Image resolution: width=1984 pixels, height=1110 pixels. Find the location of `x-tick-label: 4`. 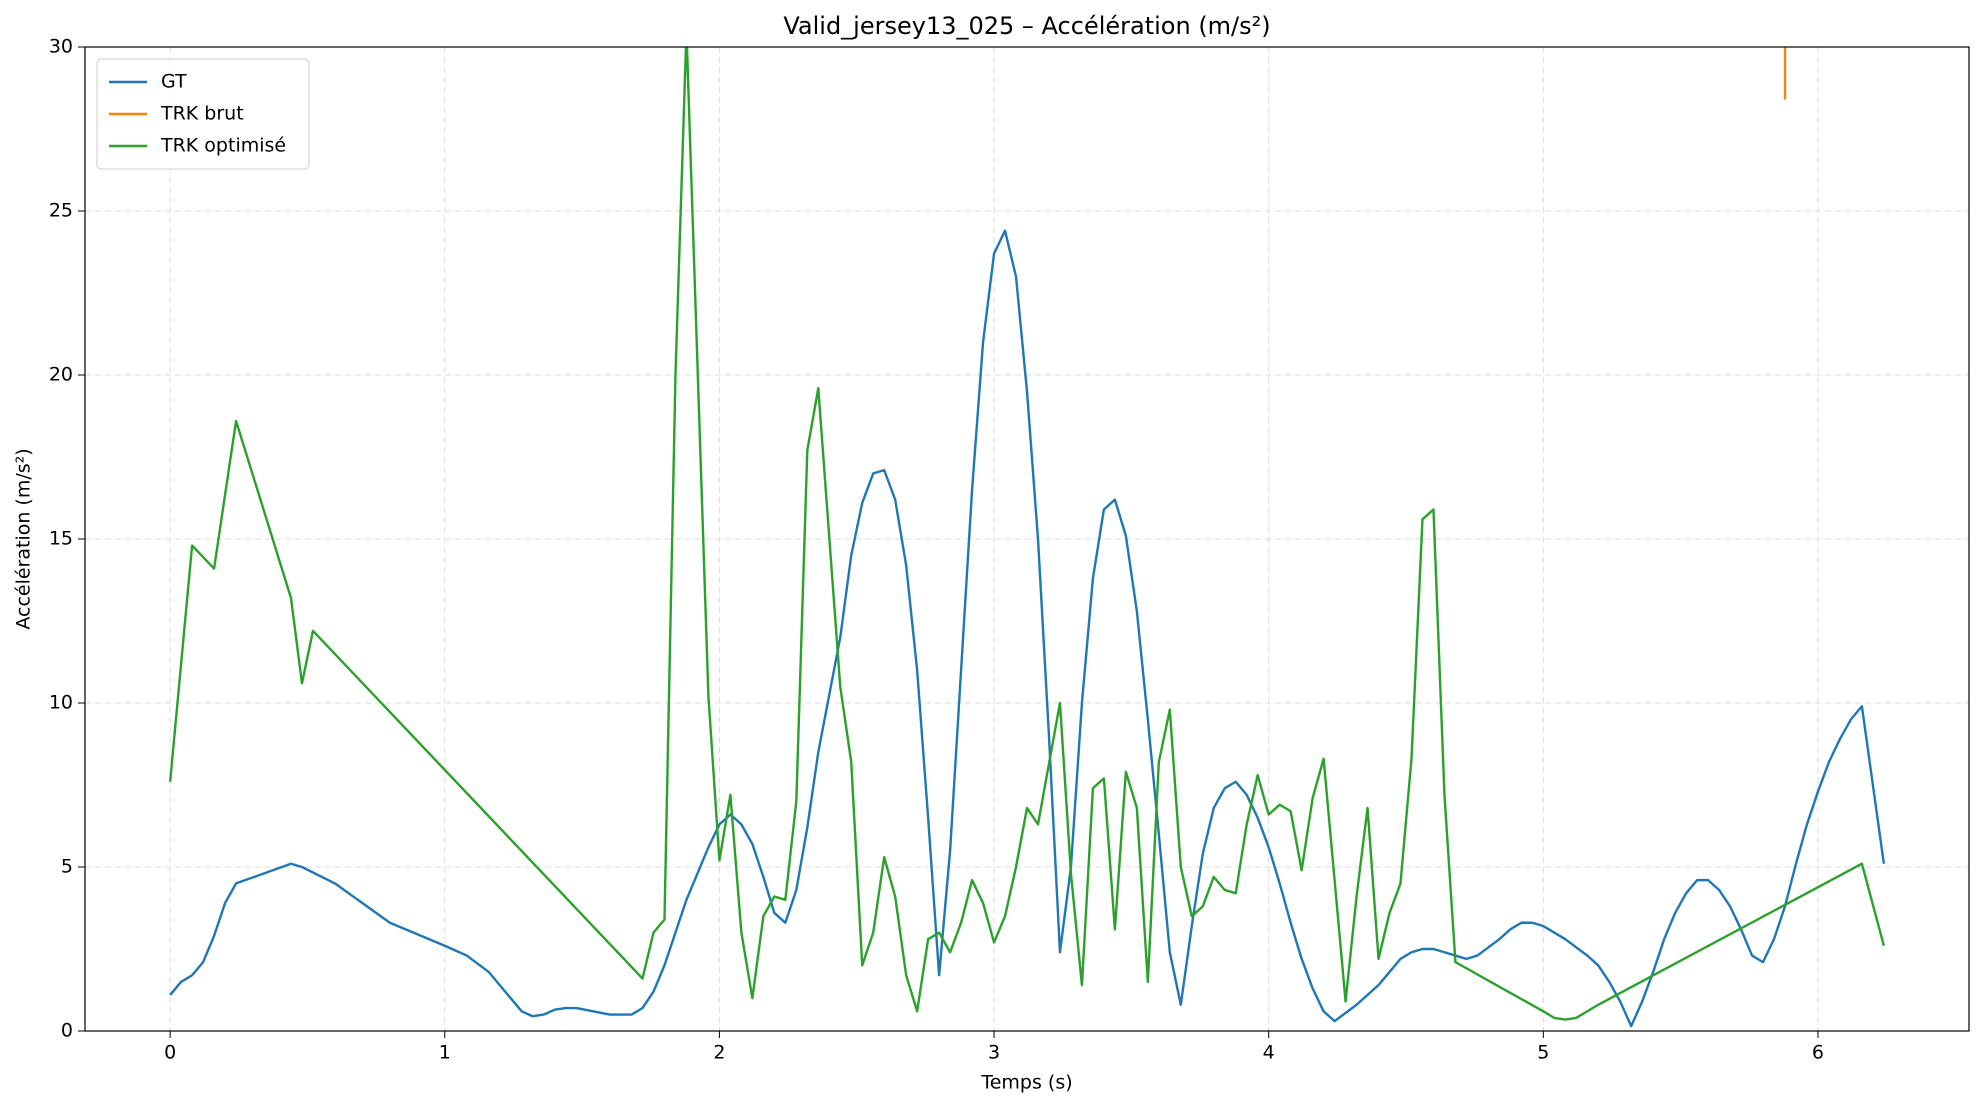

x-tick-label: 4 is located at coordinates (1269, 1053).